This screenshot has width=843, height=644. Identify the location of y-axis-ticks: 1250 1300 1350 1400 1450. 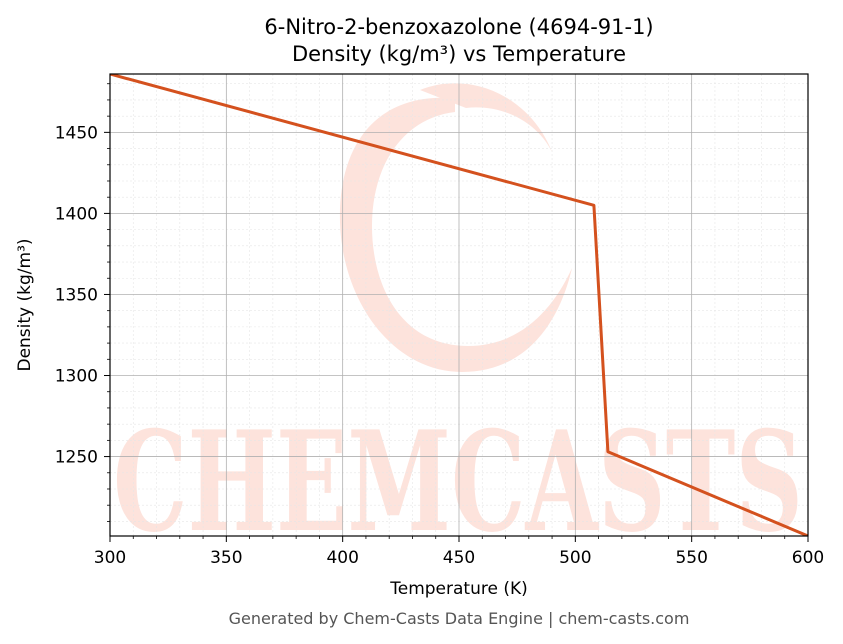
(82, 302).